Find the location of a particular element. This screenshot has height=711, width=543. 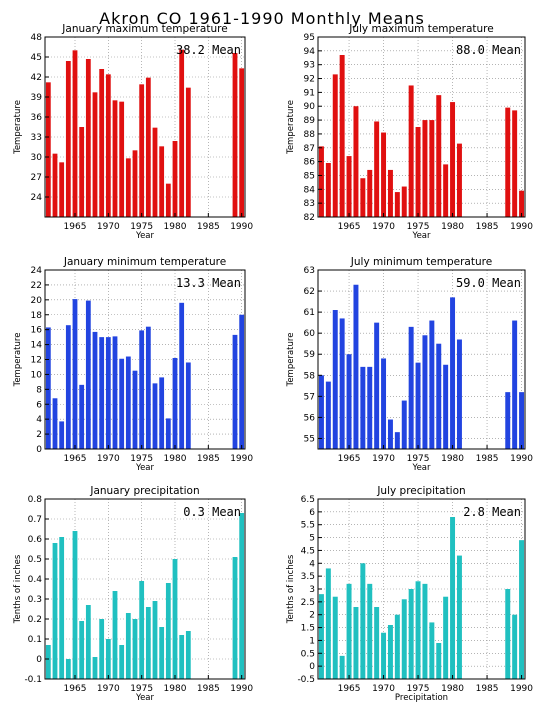

chart-2-ytick-label: 90 is located at coordinates (310, 107).